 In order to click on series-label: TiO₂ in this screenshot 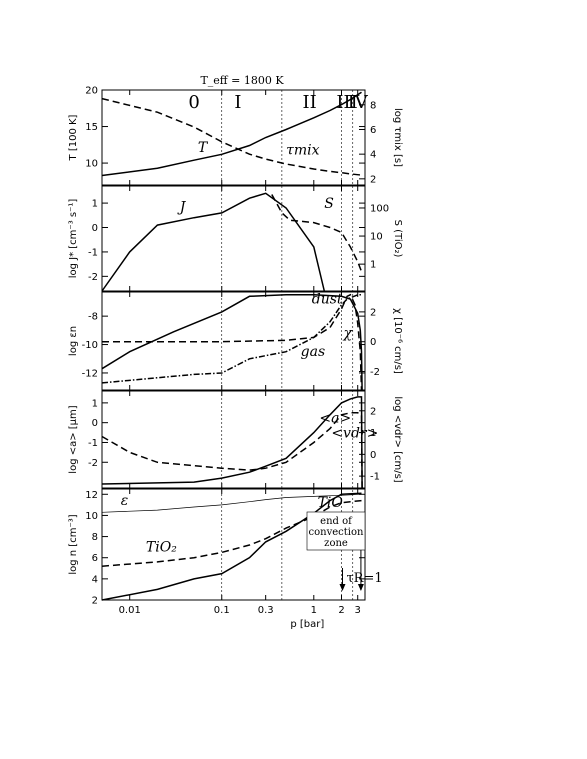, I will do `click(161, 547)`.